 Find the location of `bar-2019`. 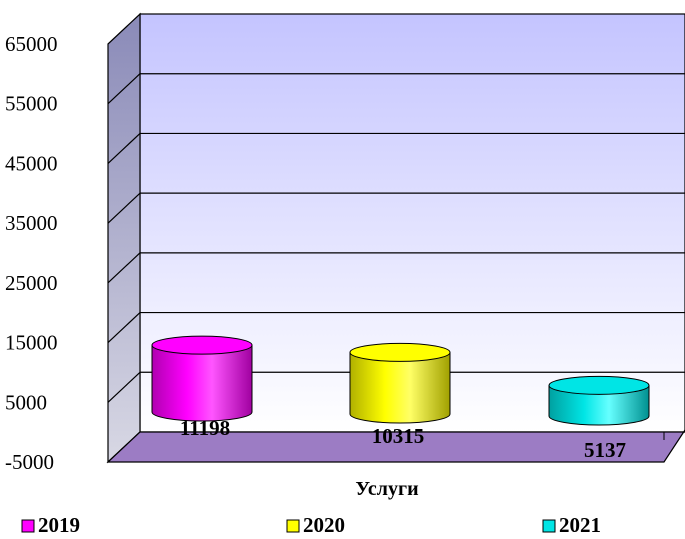

bar-2019 is located at coordinates (202, 378).